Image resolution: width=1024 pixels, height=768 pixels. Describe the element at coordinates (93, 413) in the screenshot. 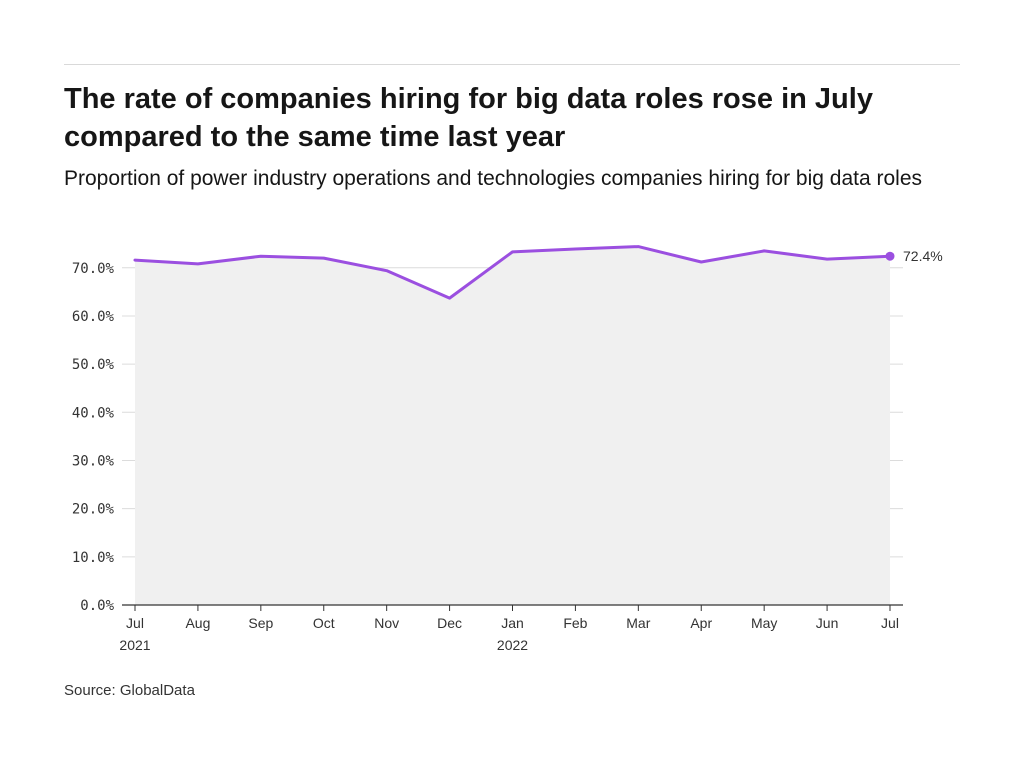

I see `y-tick-label: 40.0%` at that location.